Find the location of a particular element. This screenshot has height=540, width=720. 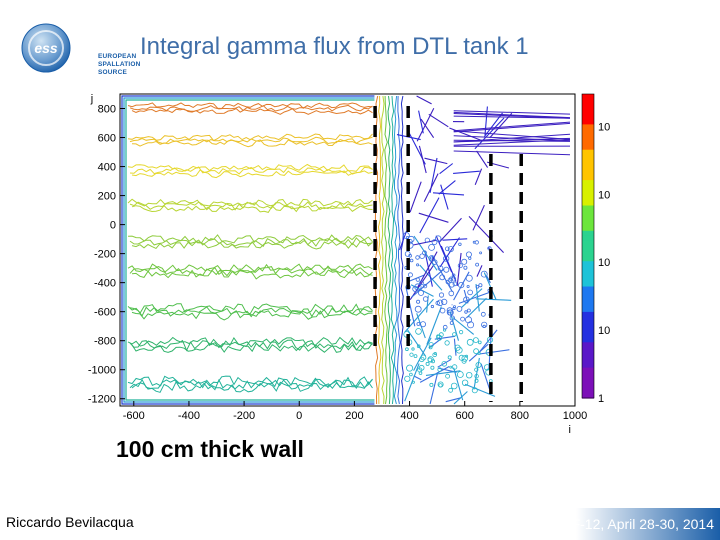

y-tick-label: -600 is located at coordinates (105, 313).